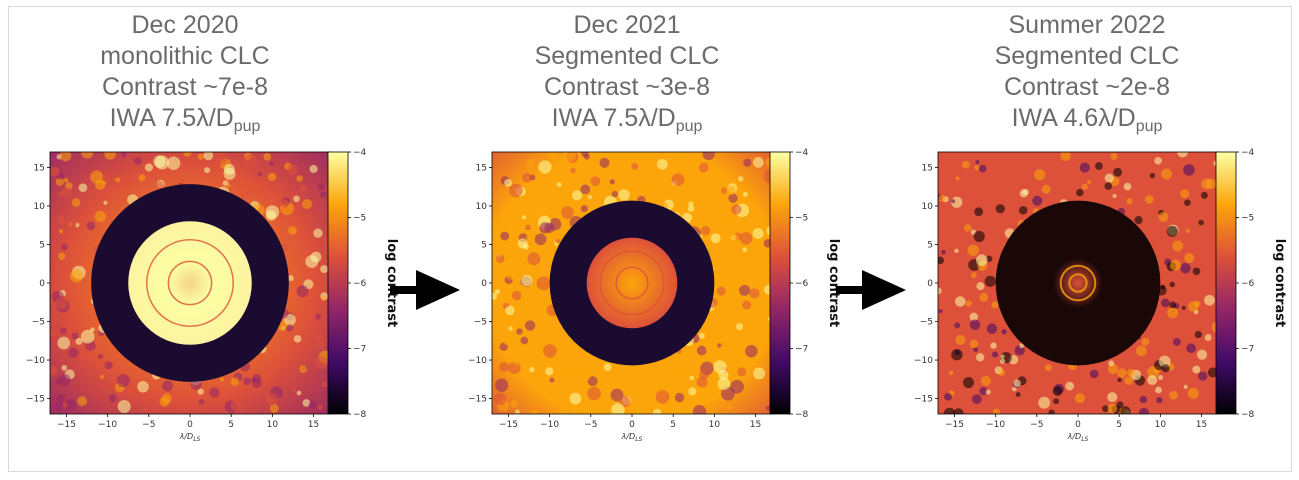 This screenshot has height=480, width=1299. Describe the element at coordinates (508, 425) in the screenshot. I see `x-tick-label: −15` at that location.